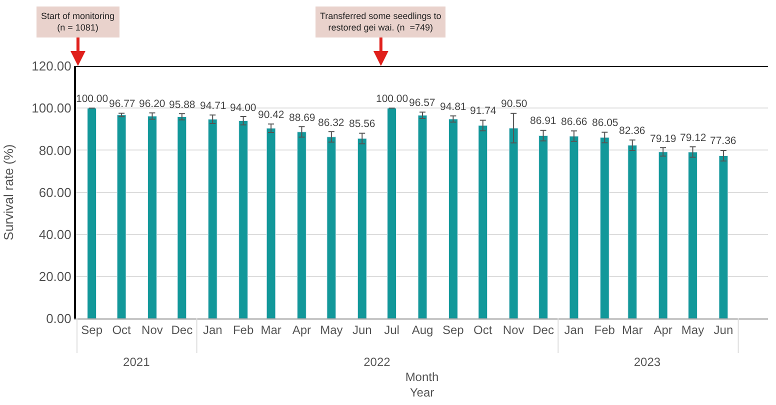  I want to click on y-tick-label: 120.00, so click(52, 66).